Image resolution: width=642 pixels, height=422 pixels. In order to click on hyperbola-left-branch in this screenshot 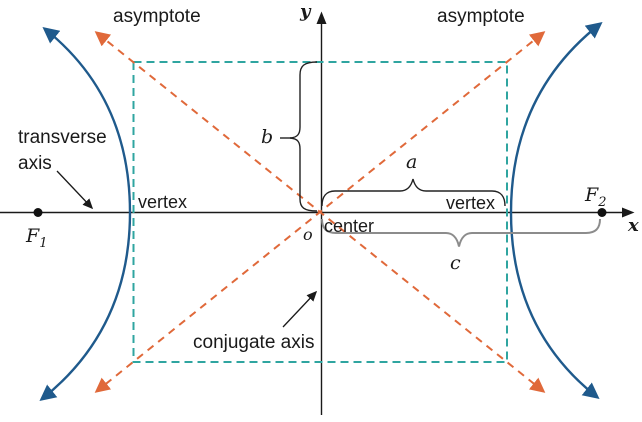, I will do `click(85, 214)`.